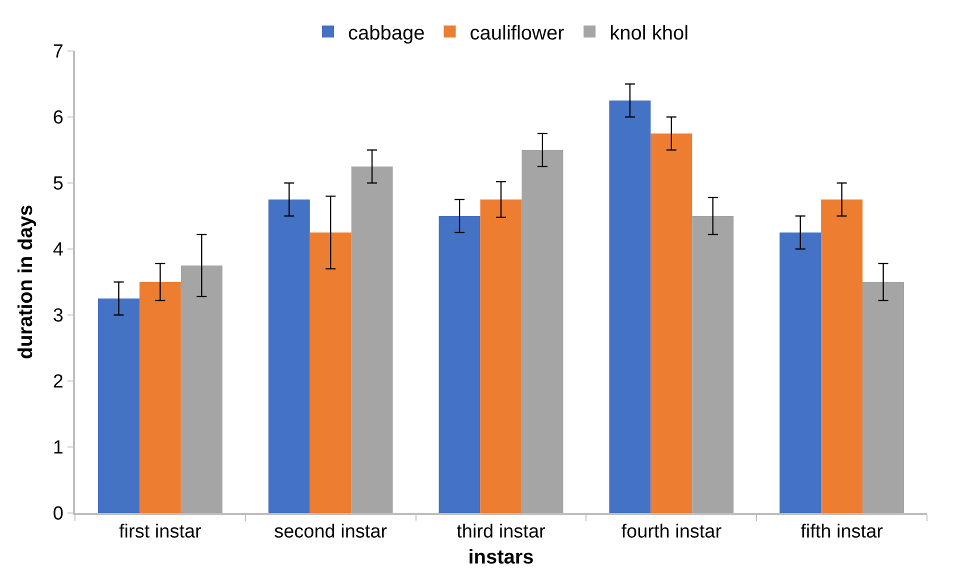 The height and width of the screenshot is (583, 957). What do you see at coordinates (386, 33) in the screenshot?
I see `legend-label: cabbage` at bounding box center [386, 33].